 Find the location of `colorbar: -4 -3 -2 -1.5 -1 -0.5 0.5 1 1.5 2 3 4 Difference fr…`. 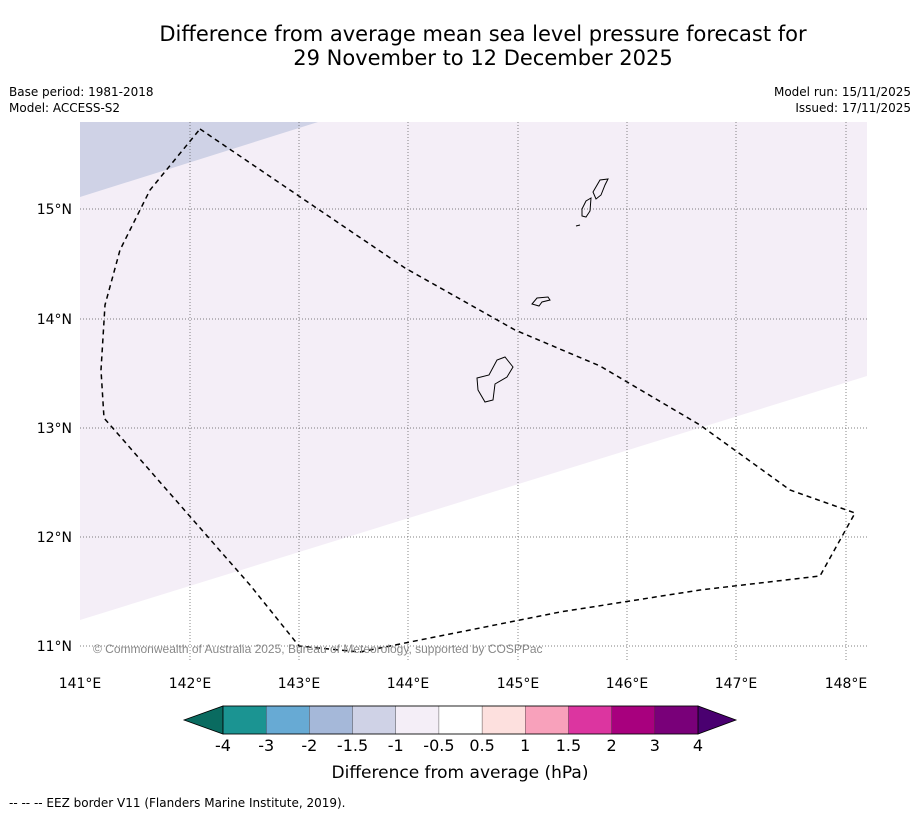

colorbar: -4 -3 -2 -1.5 -1 -0.5 0.5 1 1.5 2 3 4 Difference fr… is located at coordinates (460, 744).